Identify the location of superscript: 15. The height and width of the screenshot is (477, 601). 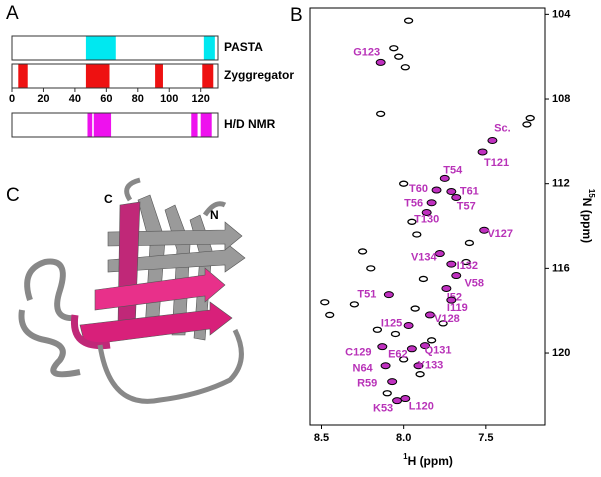
(591, 193).